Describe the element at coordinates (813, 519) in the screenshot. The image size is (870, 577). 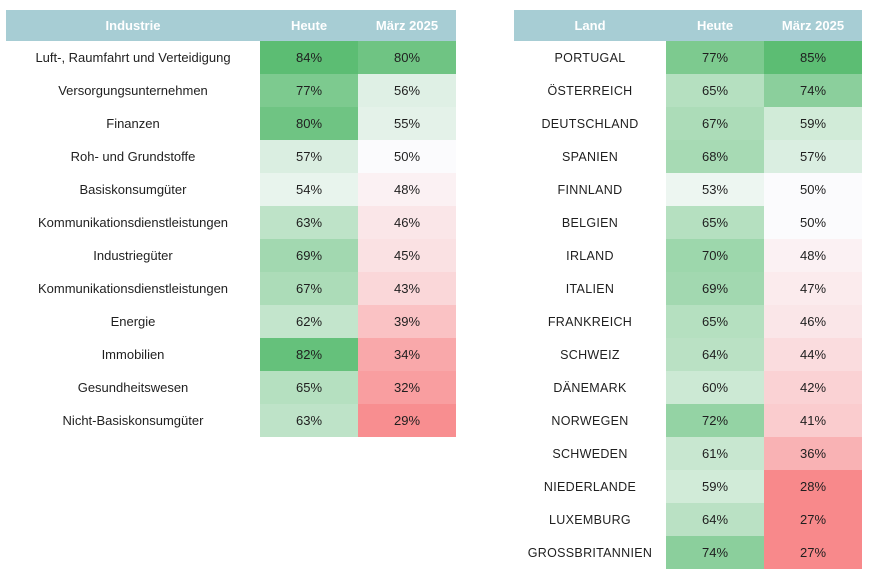
I see `country-march-cell: 27%` at that location.